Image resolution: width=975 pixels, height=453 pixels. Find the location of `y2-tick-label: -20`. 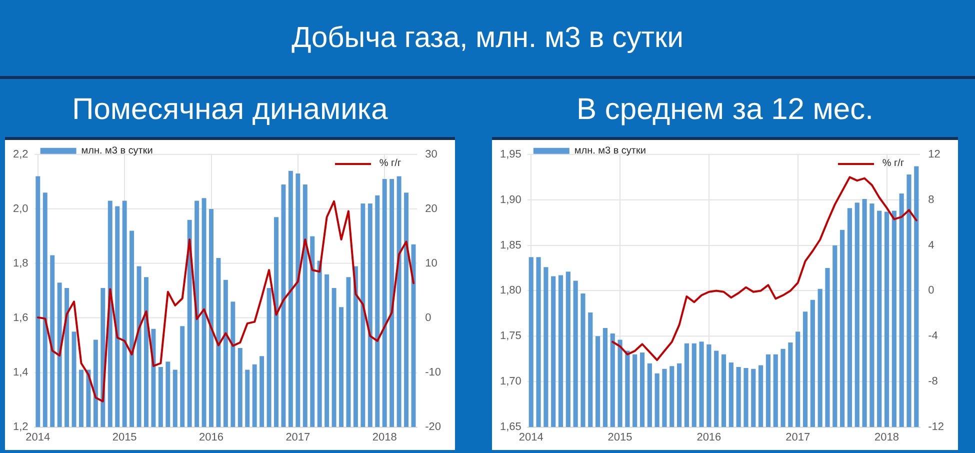

y2-tick-label: -20 is located at coordinates (433, 427).